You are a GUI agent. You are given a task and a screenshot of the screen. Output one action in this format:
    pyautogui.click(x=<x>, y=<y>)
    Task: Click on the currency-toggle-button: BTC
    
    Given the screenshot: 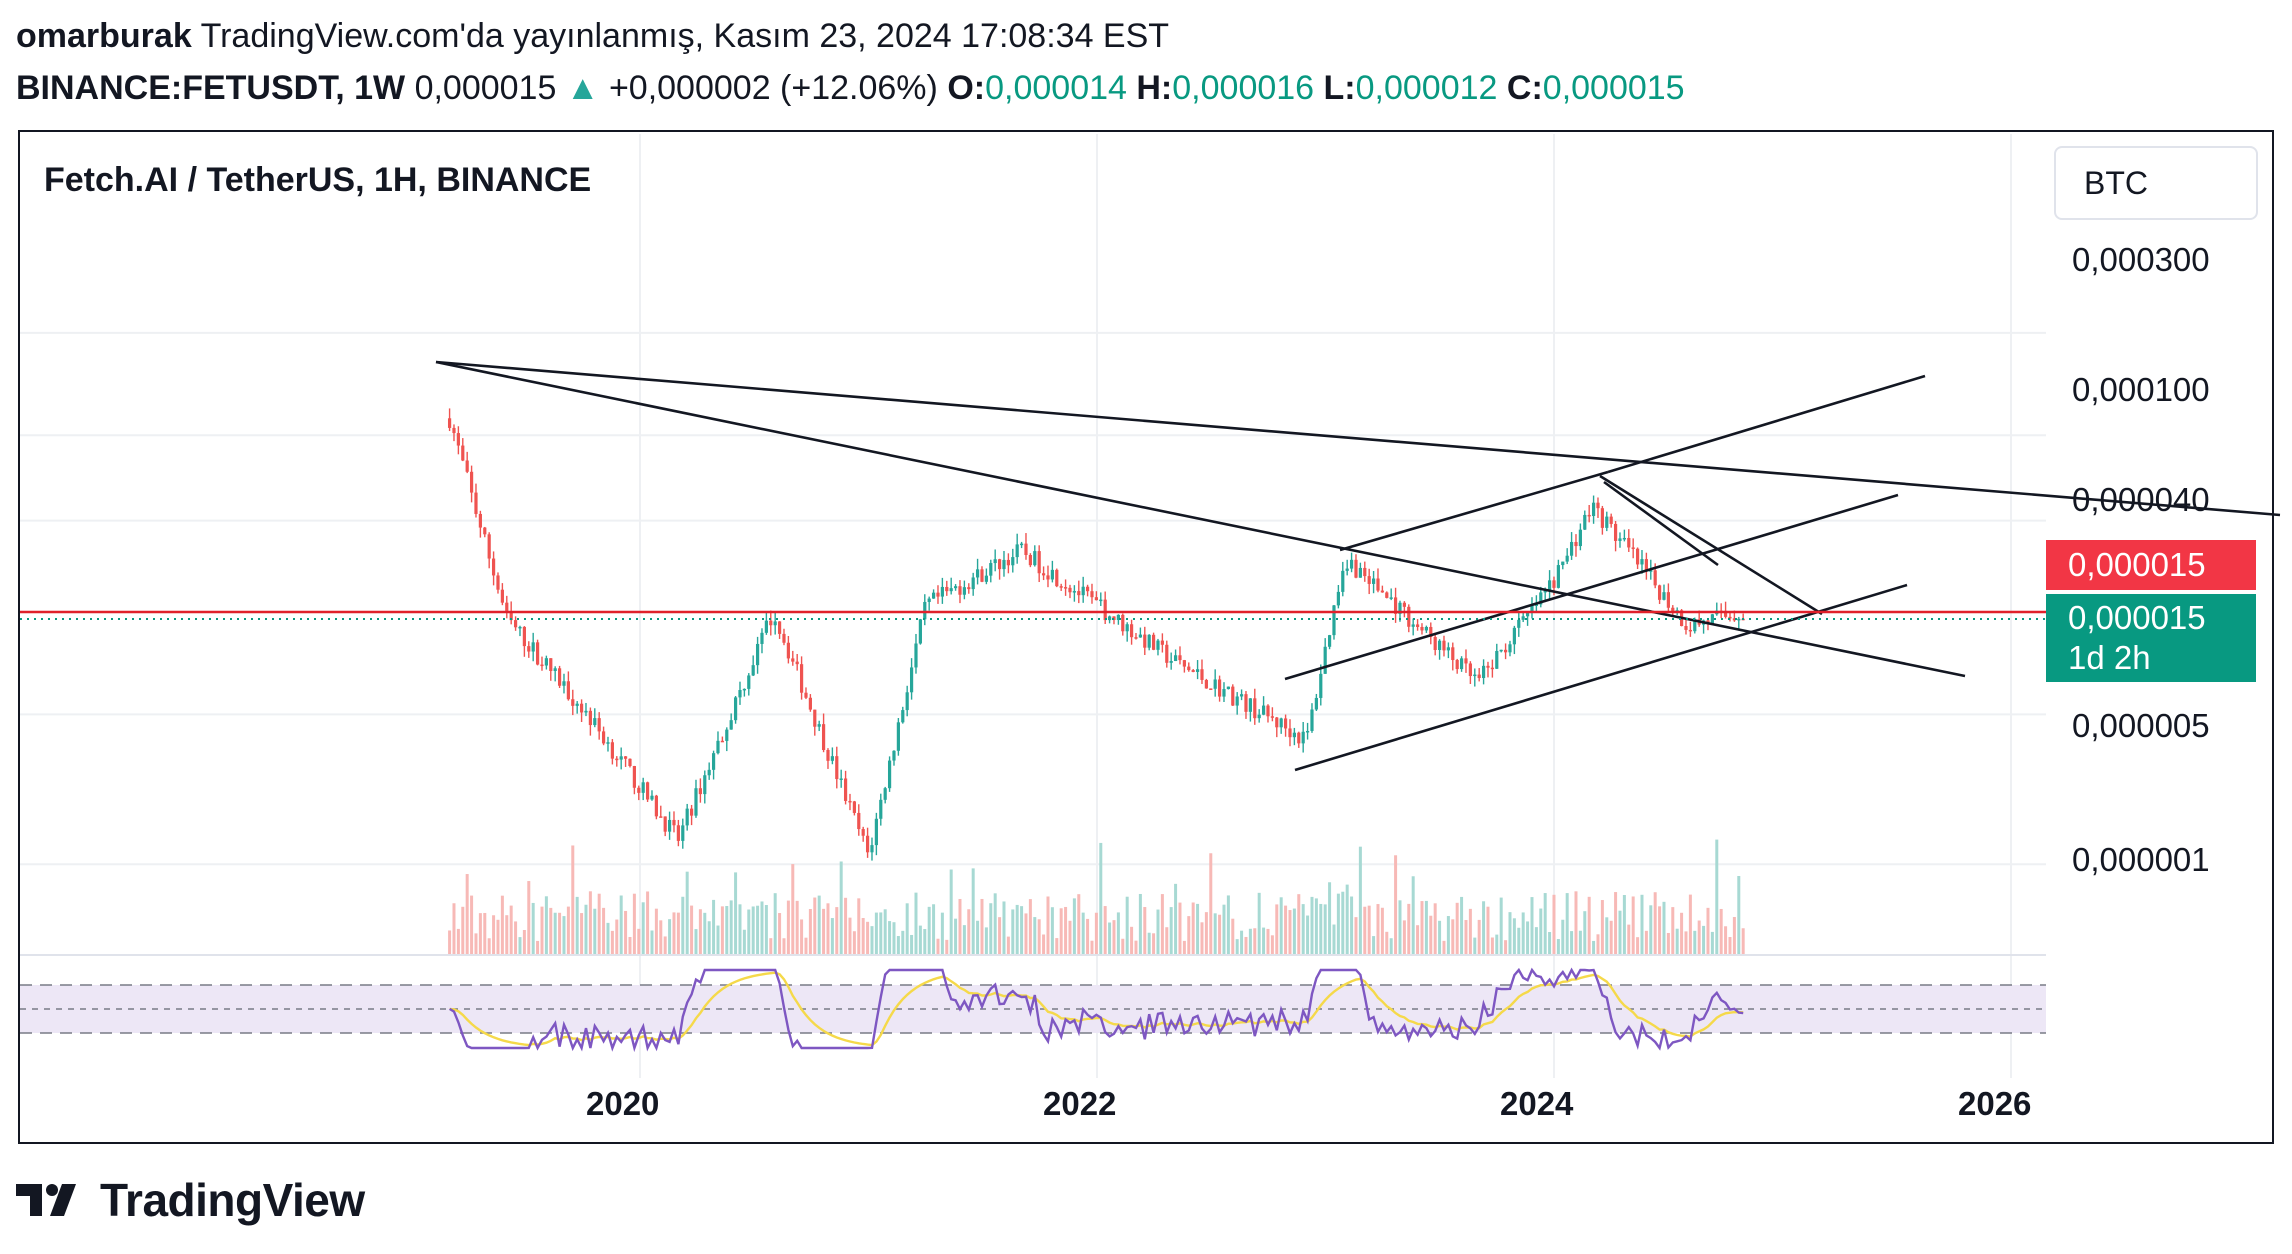 What is the action you would take?
    pyautogui.click(x=2156, y=183)
    